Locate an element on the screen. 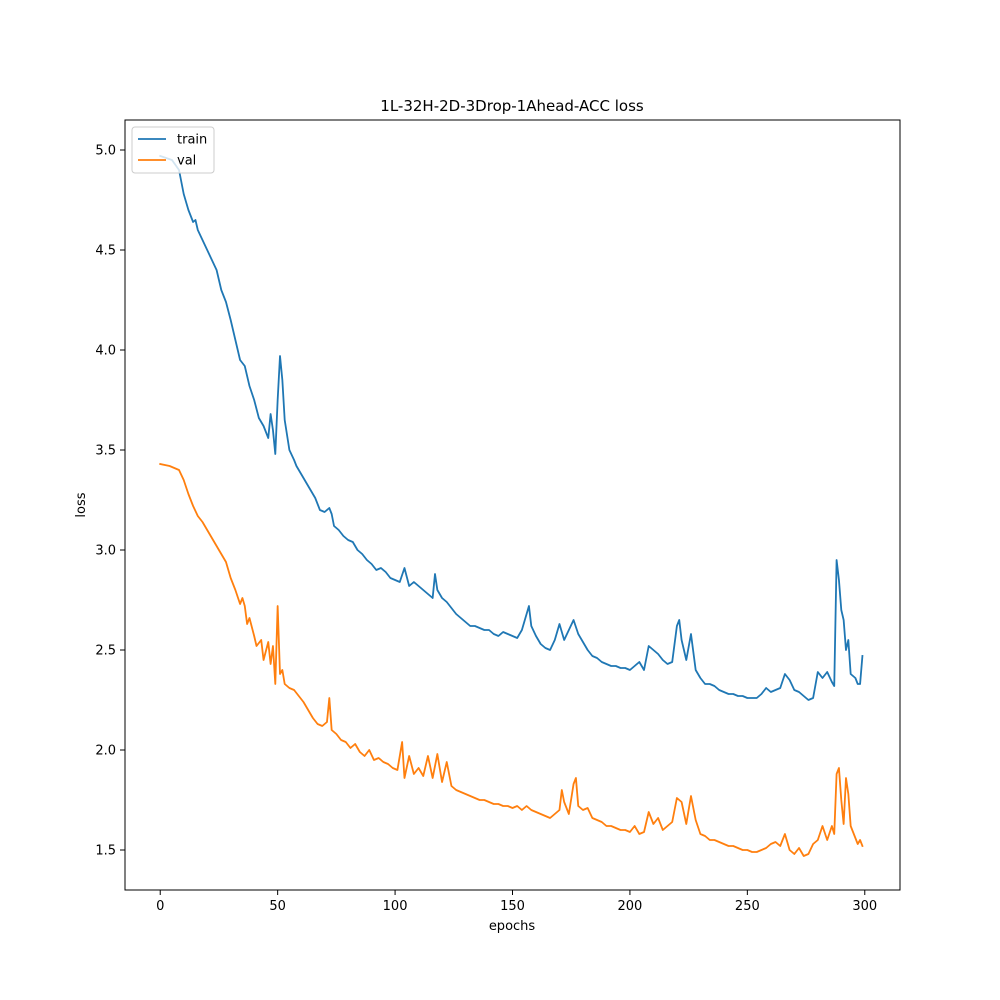  y-tick-label: 2.0 is located at coordinates (105, 751).